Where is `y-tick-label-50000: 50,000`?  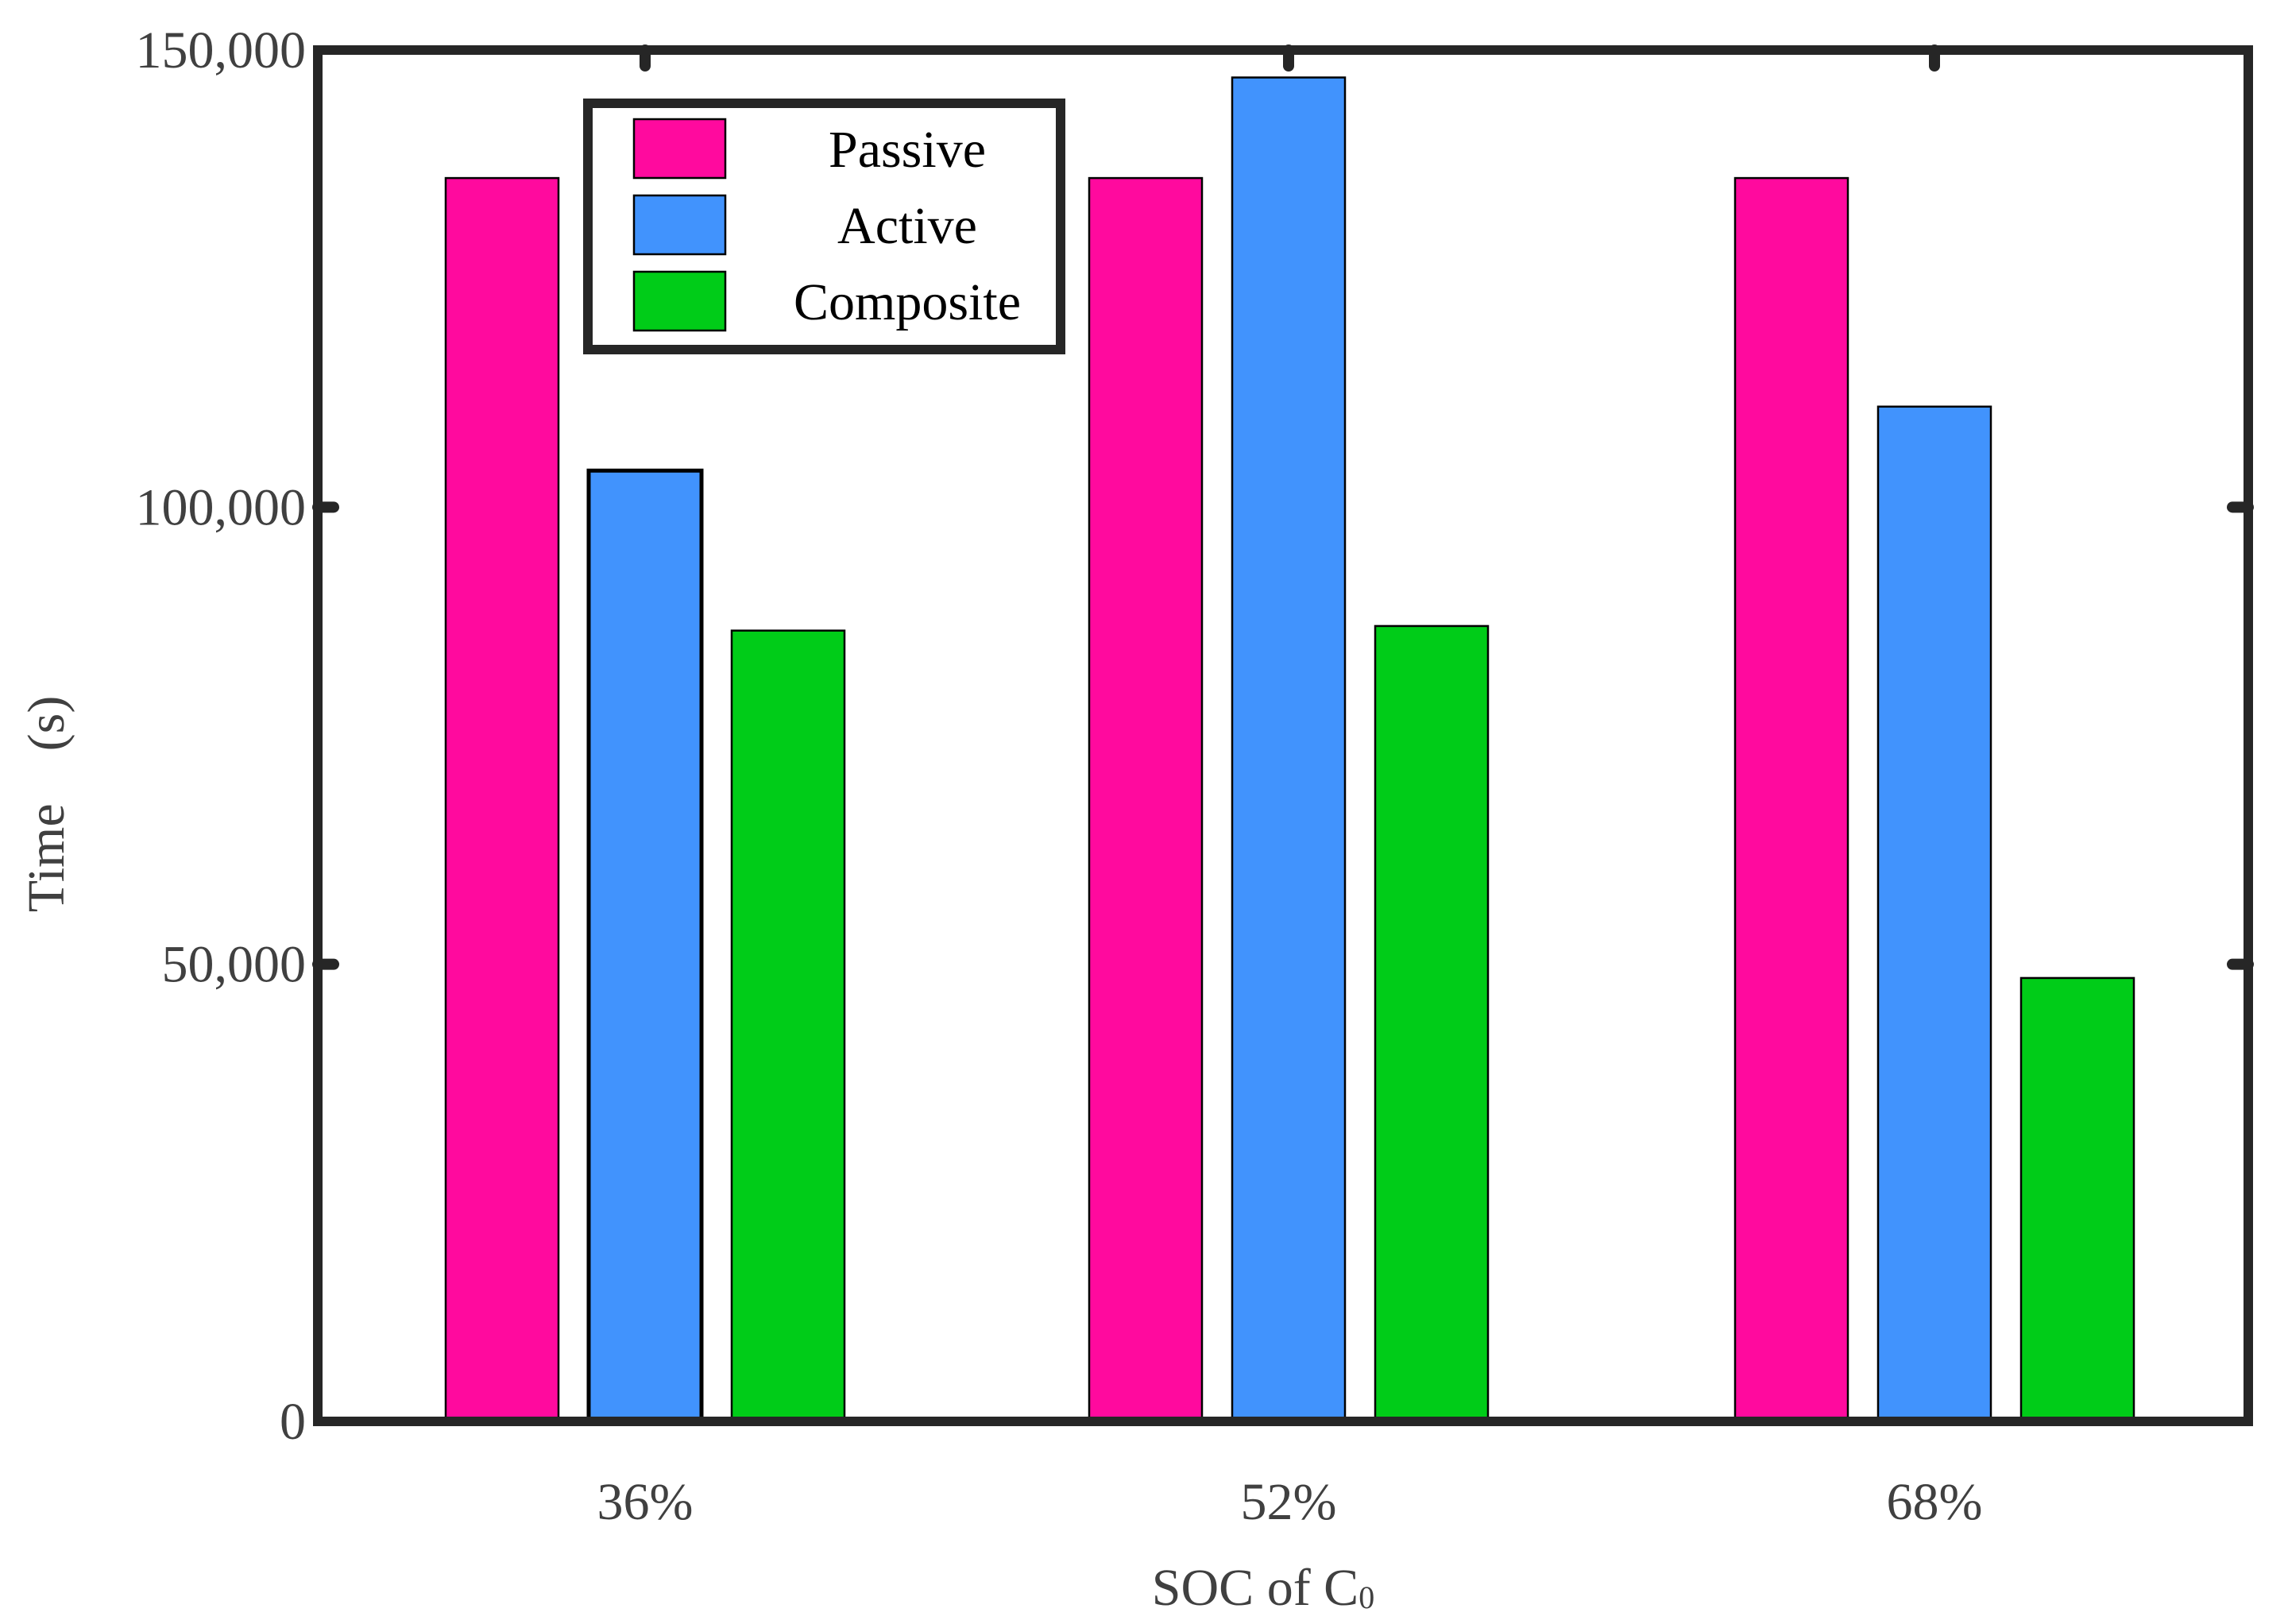 y-tick-label-50000: 50,000 is located at coordinates (234, 965).